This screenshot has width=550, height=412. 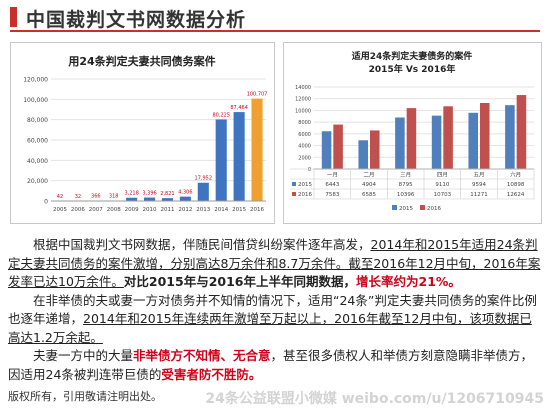 I want to click on p1-intro: 根据中国裁判文书网数据，伴随民间借贷纠纷案件逐年高发，, so click(x=202, y=244).